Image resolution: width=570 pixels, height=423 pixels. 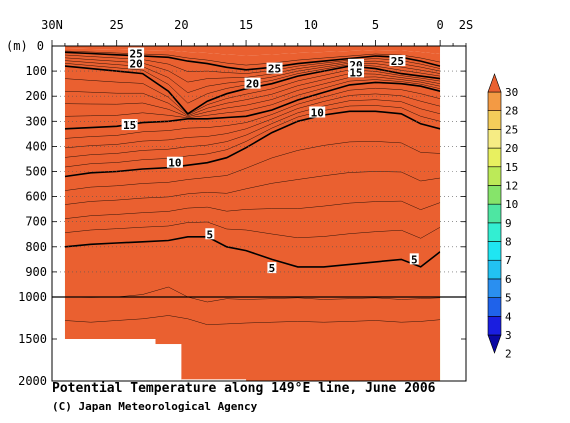 I want to click on y-tick-label: 1000, so click(x=32, y=297).